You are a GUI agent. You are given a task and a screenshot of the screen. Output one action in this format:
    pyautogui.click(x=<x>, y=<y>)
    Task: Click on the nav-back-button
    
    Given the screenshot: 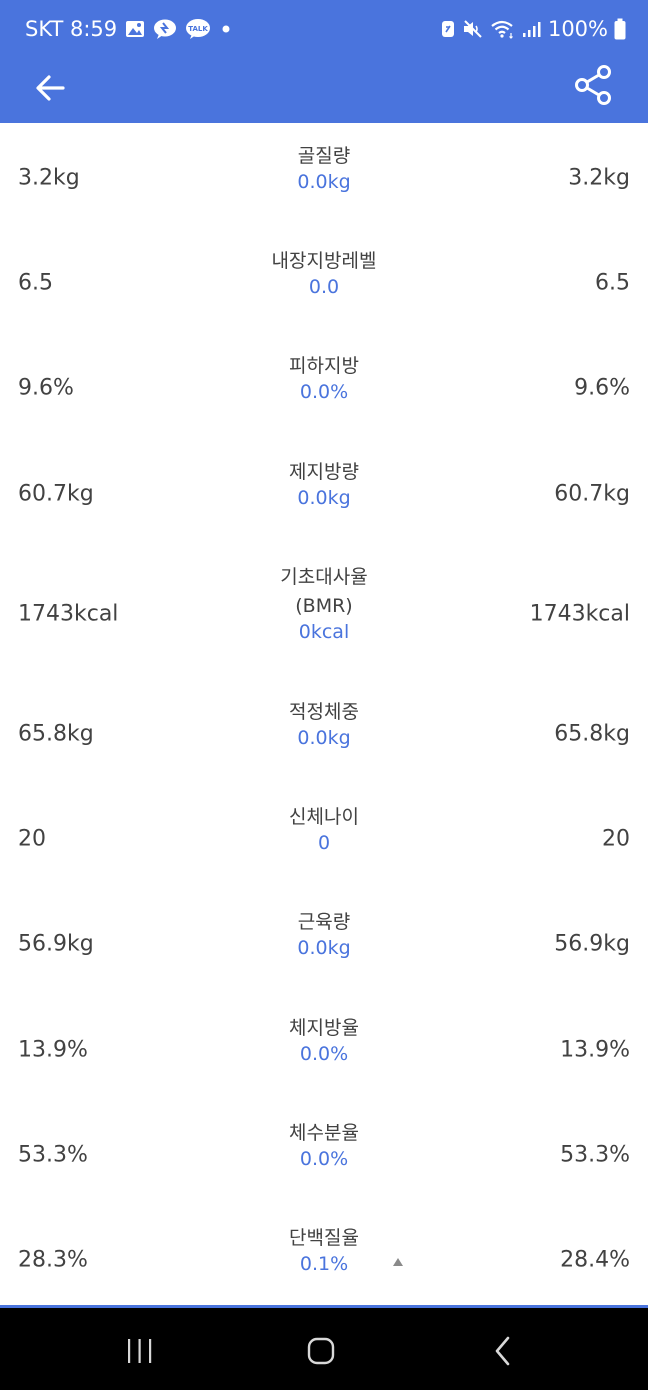 What is the action you would take?
    pyautogui.click(x=503, y=1351)
    